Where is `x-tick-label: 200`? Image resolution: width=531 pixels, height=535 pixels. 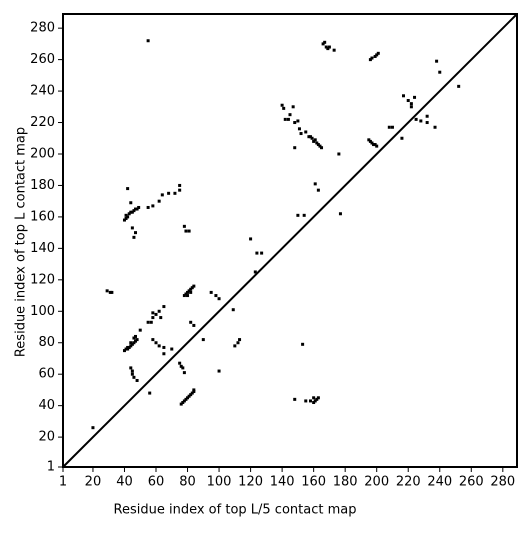 x-tick-label: 200 is located at coordinates (376, 482).